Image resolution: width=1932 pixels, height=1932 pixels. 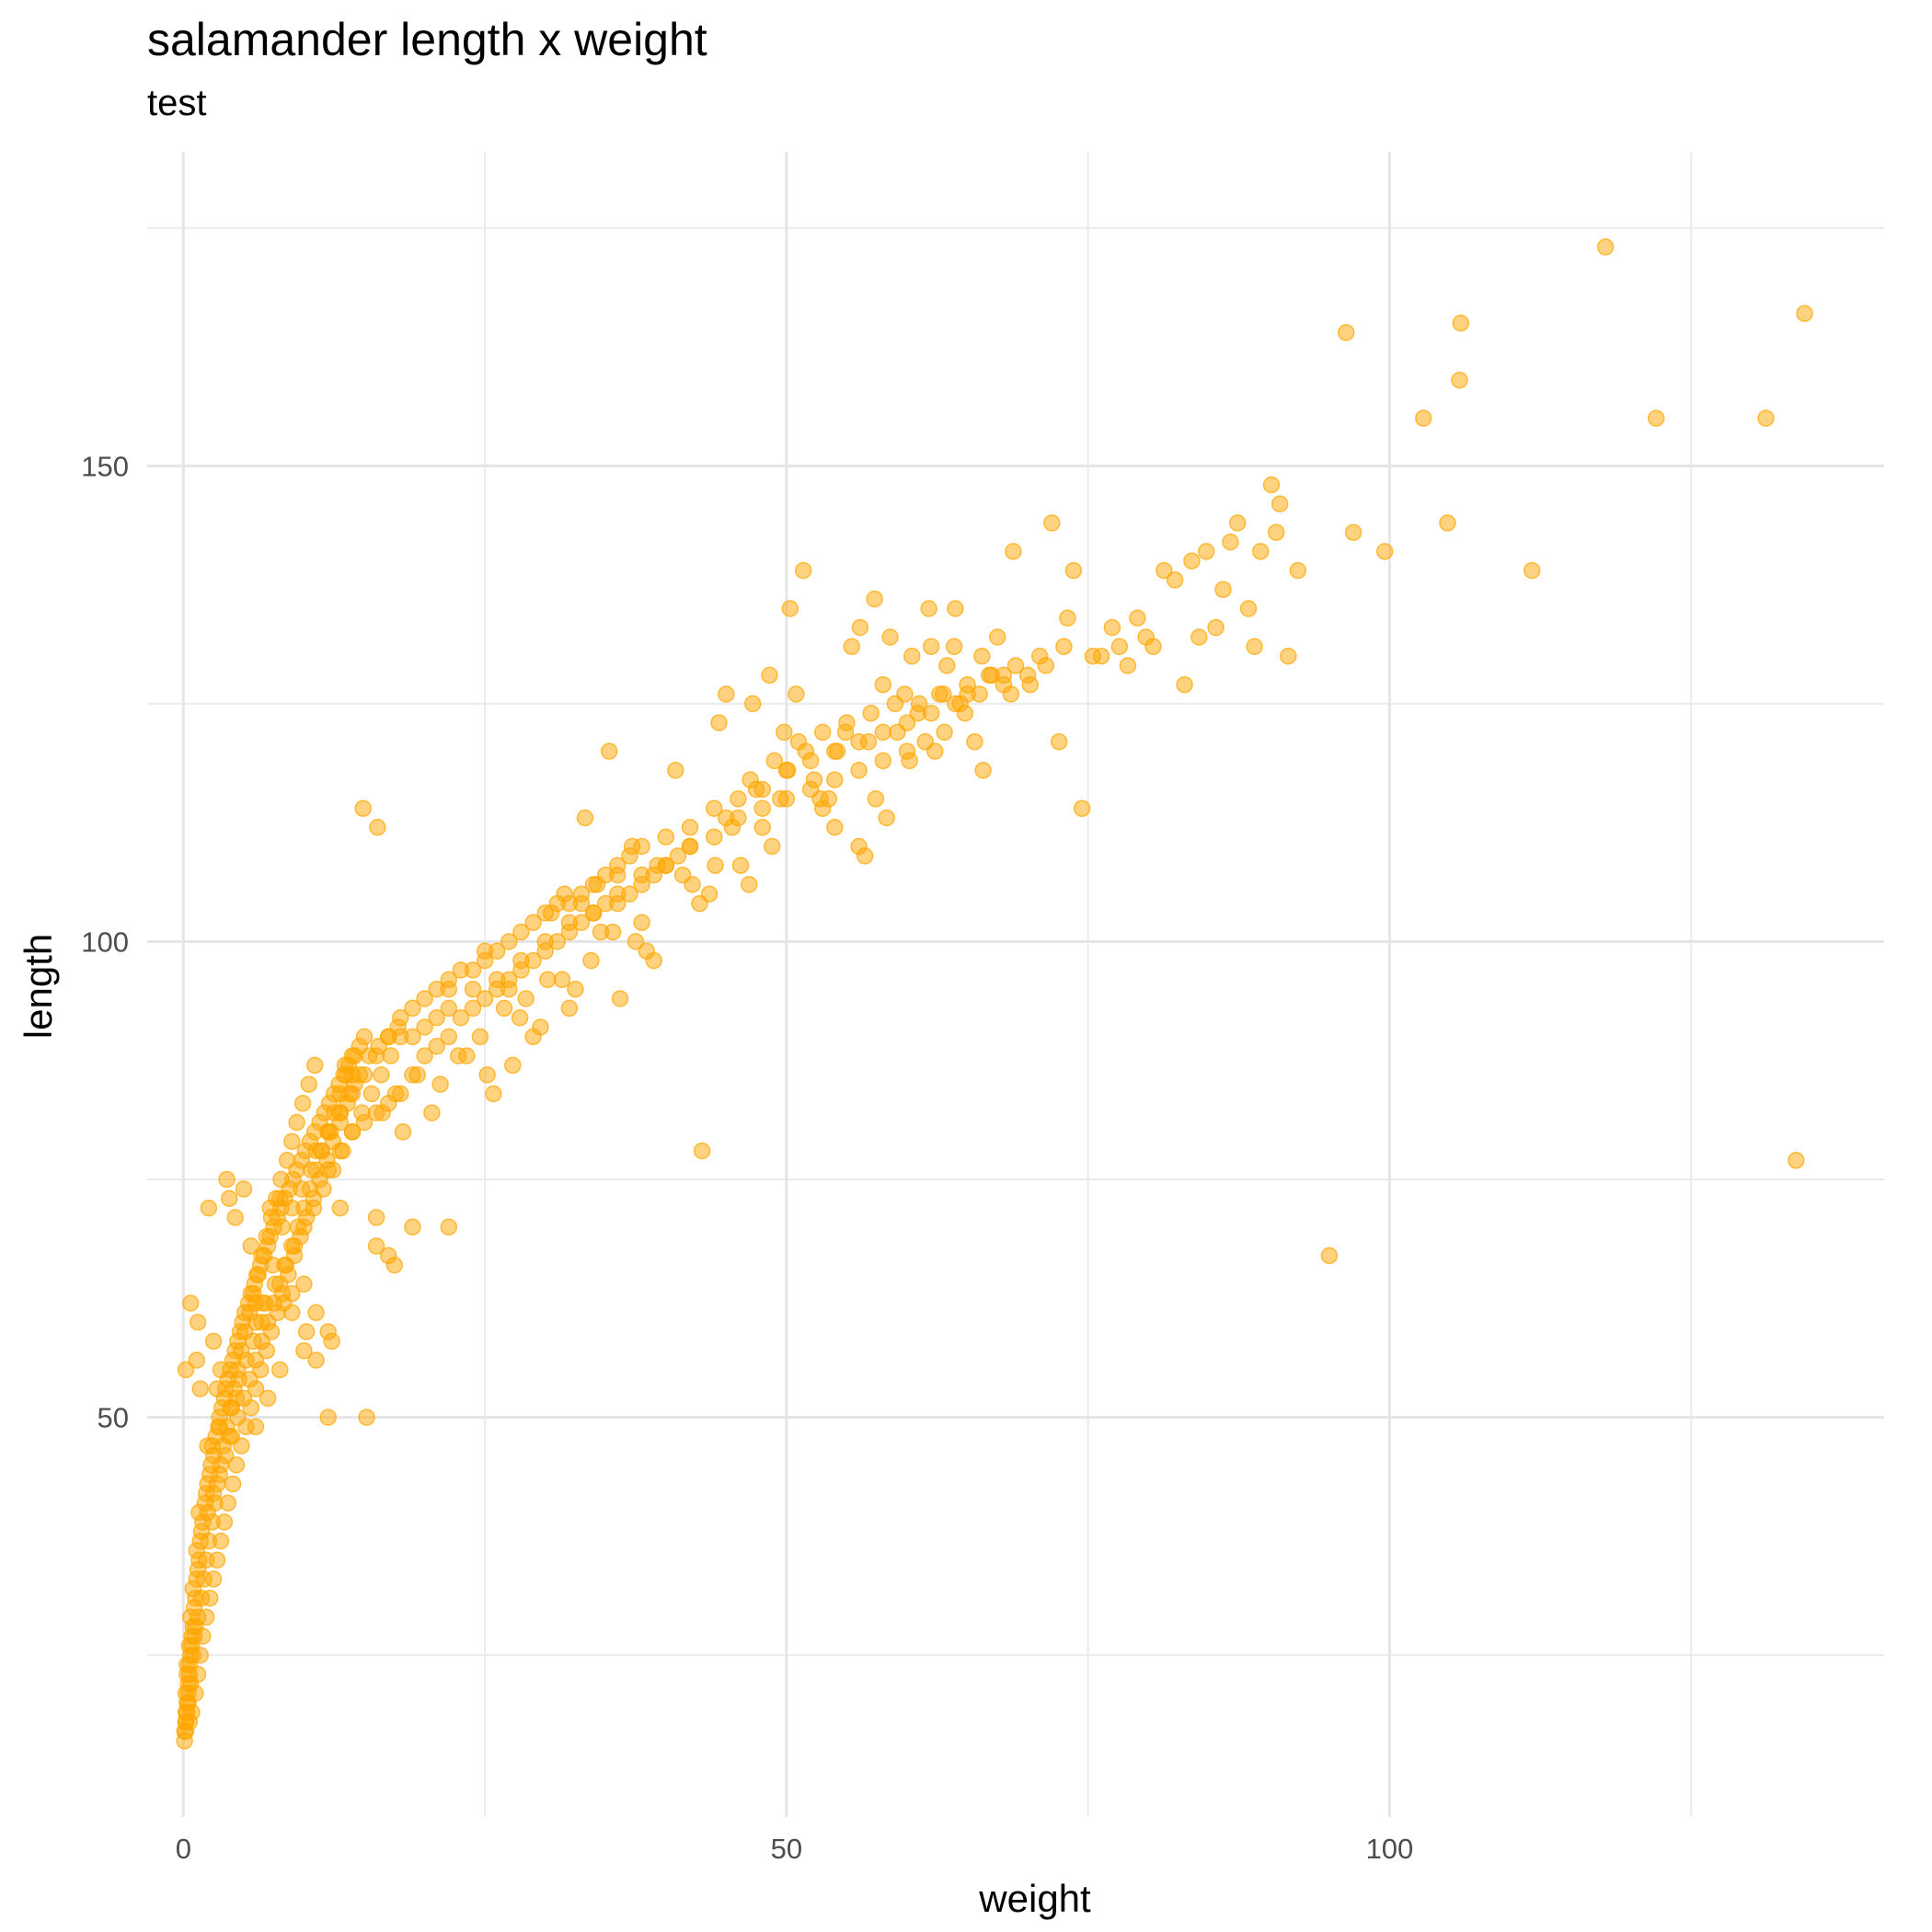 I want to click on chart-subtitle: test, so click(x=177, y=103).